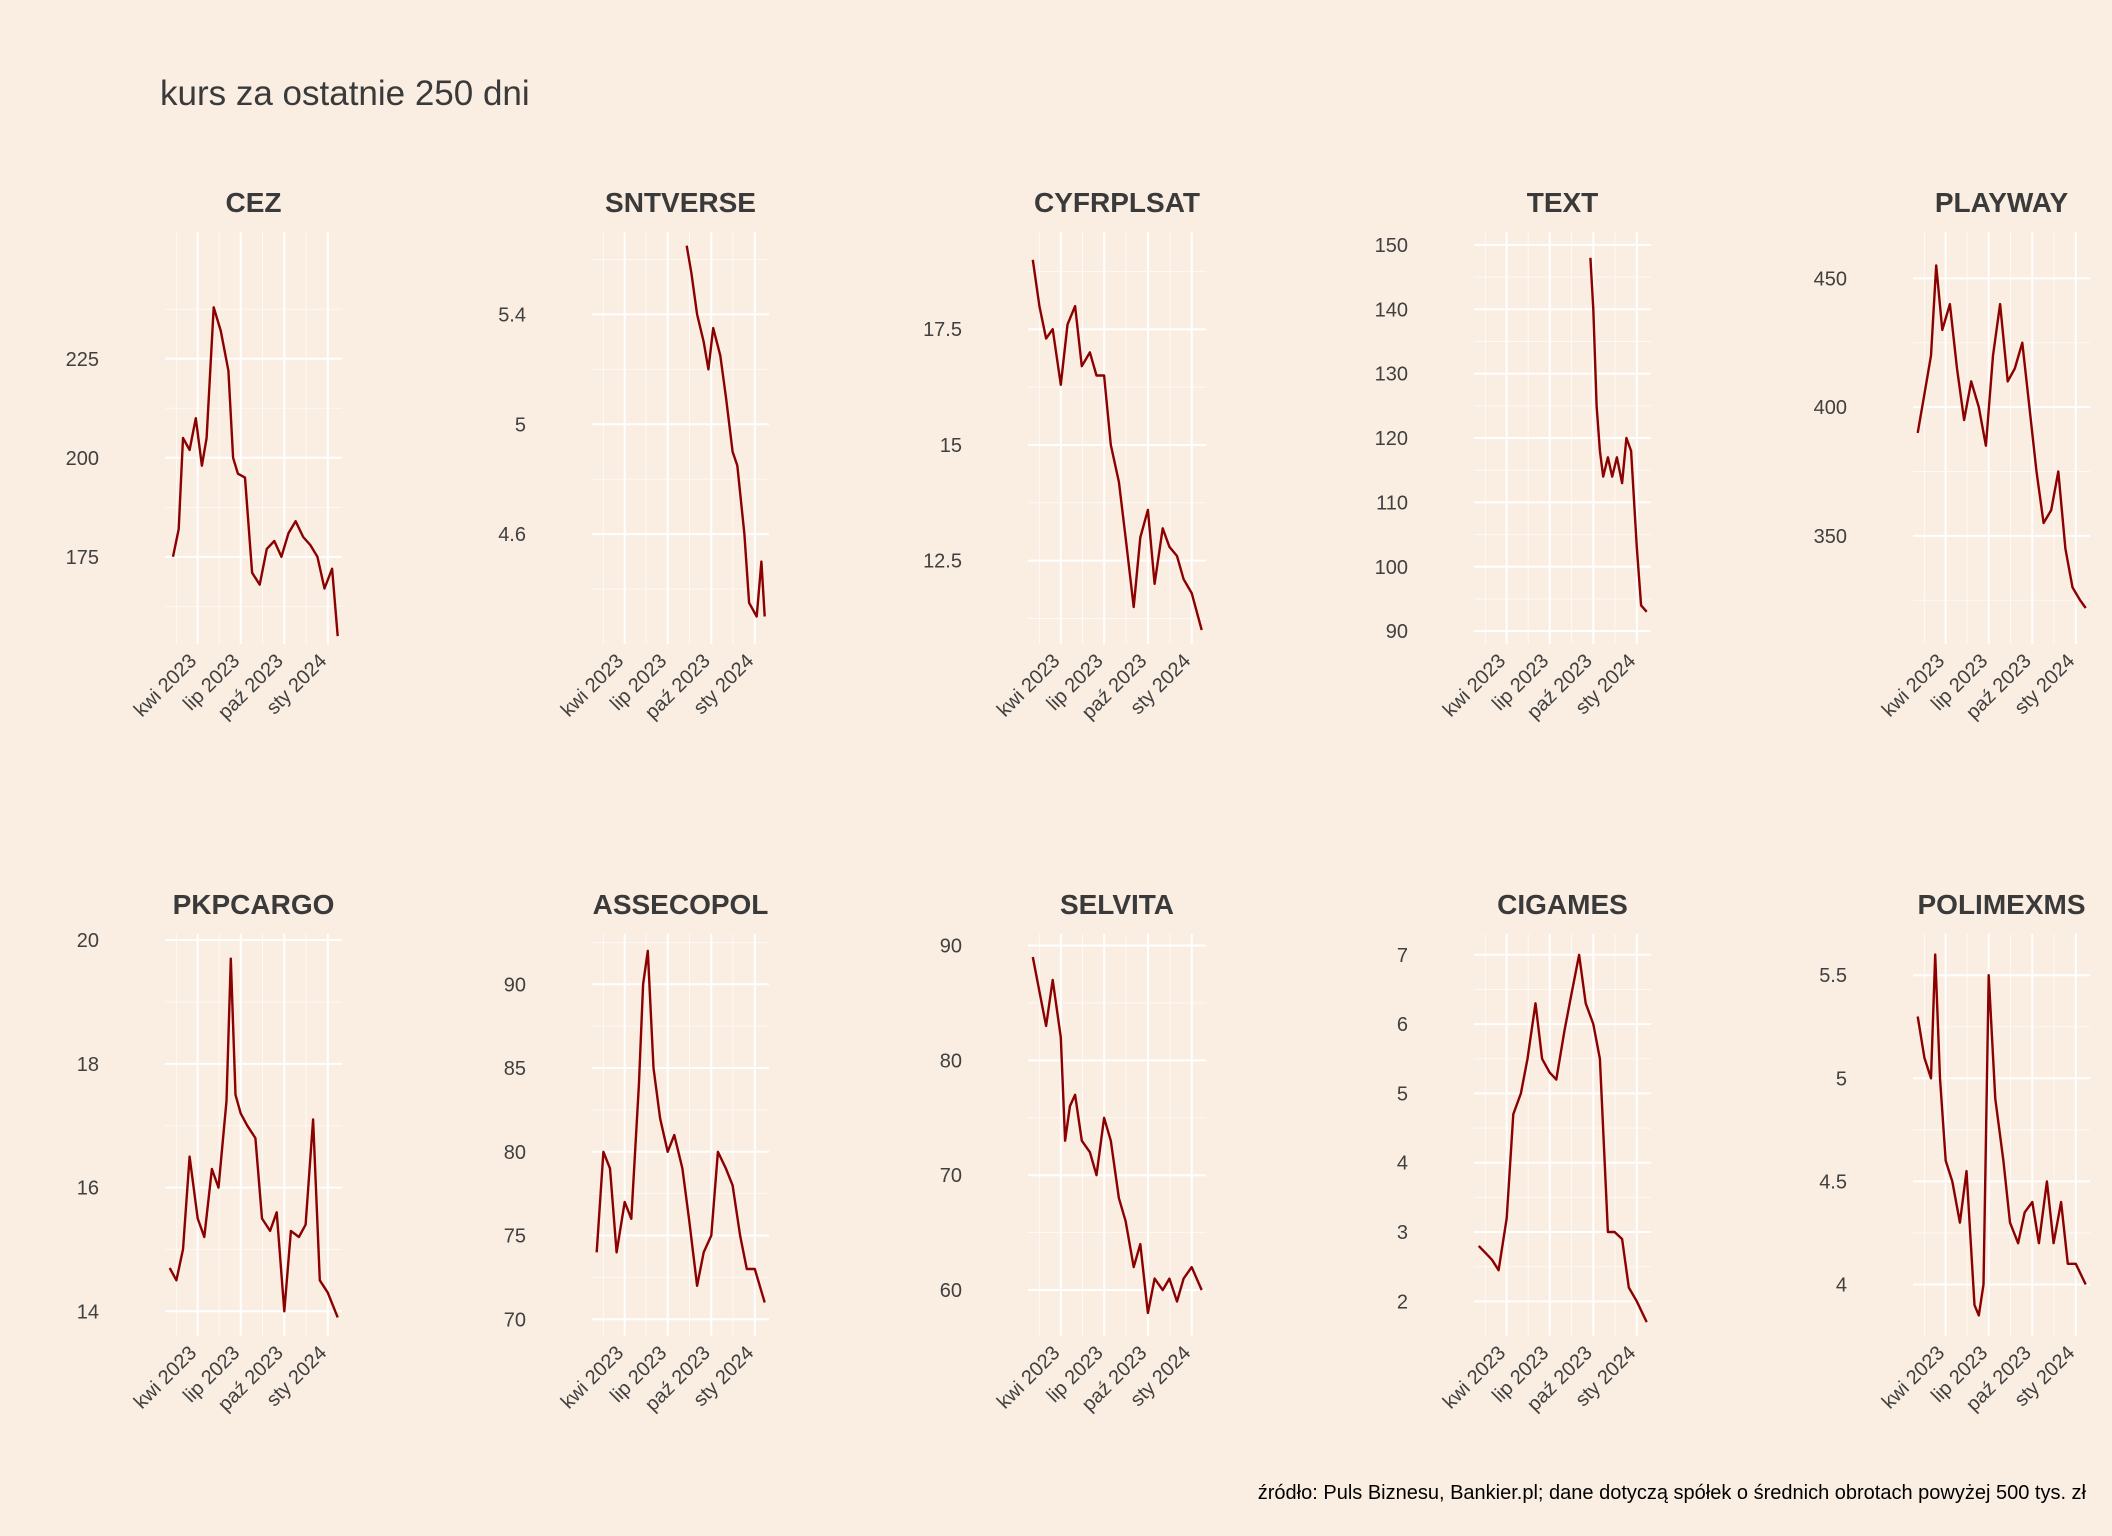 The image size is (2112, 1536). I want to click on facet-title: POLIMEXMS, so click(2001, 904).